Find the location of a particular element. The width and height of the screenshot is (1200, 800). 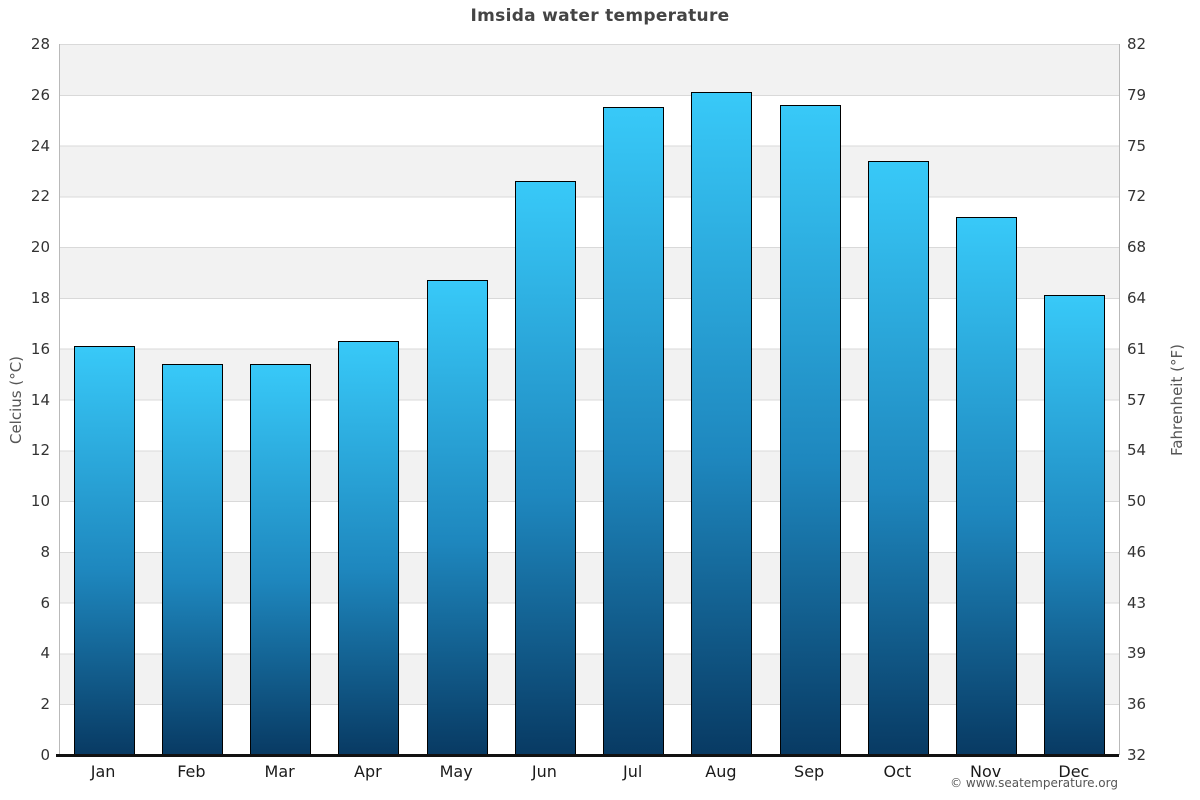

bar-oct is located at coordinates (898, 457).